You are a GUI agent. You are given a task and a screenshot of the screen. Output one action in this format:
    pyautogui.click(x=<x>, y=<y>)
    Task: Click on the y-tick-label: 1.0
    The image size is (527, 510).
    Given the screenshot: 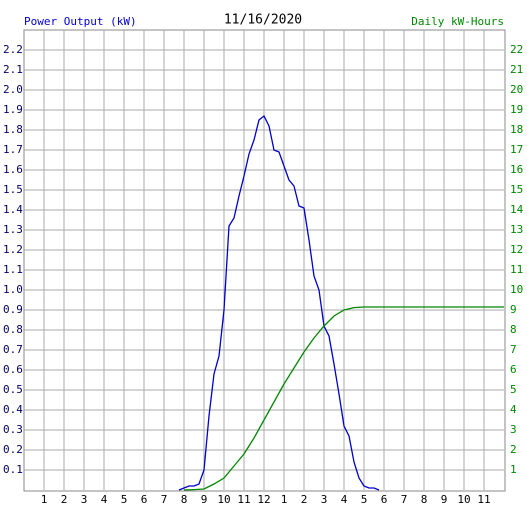 What is the action you would take?
    pyautogui.click(x=13, y=289)
    